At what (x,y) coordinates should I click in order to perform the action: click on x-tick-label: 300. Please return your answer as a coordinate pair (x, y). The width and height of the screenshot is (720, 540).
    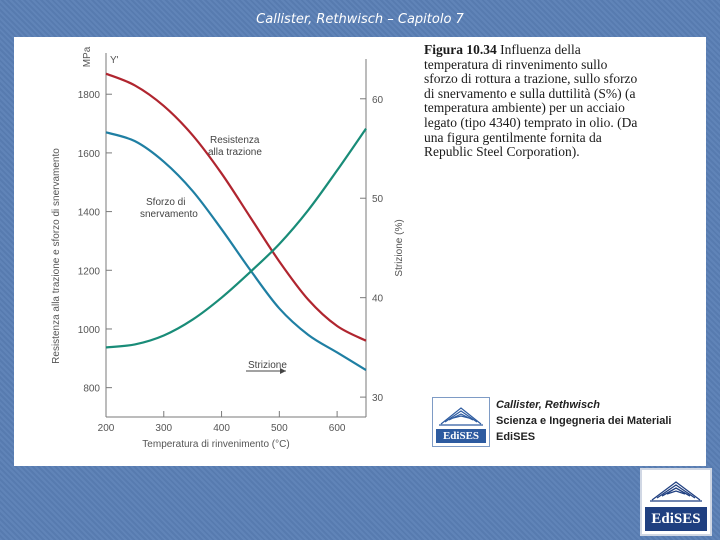
    Looking at the image, I should click on (163, 428).